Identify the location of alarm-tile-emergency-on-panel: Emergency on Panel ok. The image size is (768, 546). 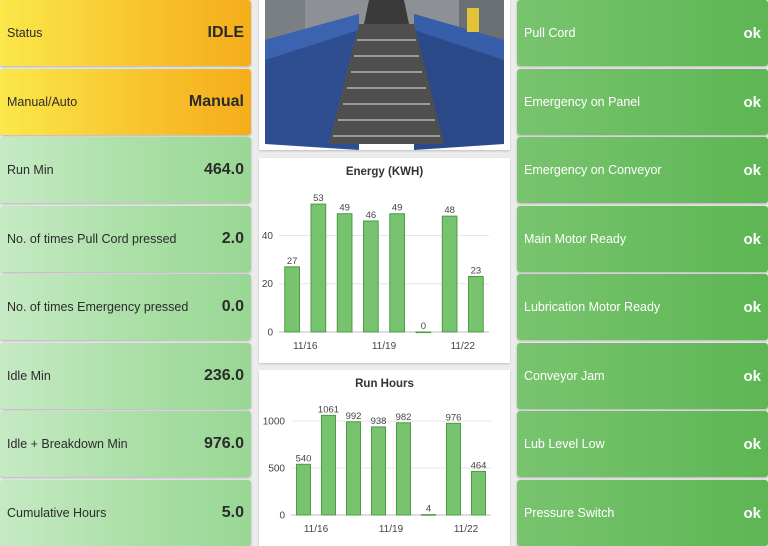
(642, 102).